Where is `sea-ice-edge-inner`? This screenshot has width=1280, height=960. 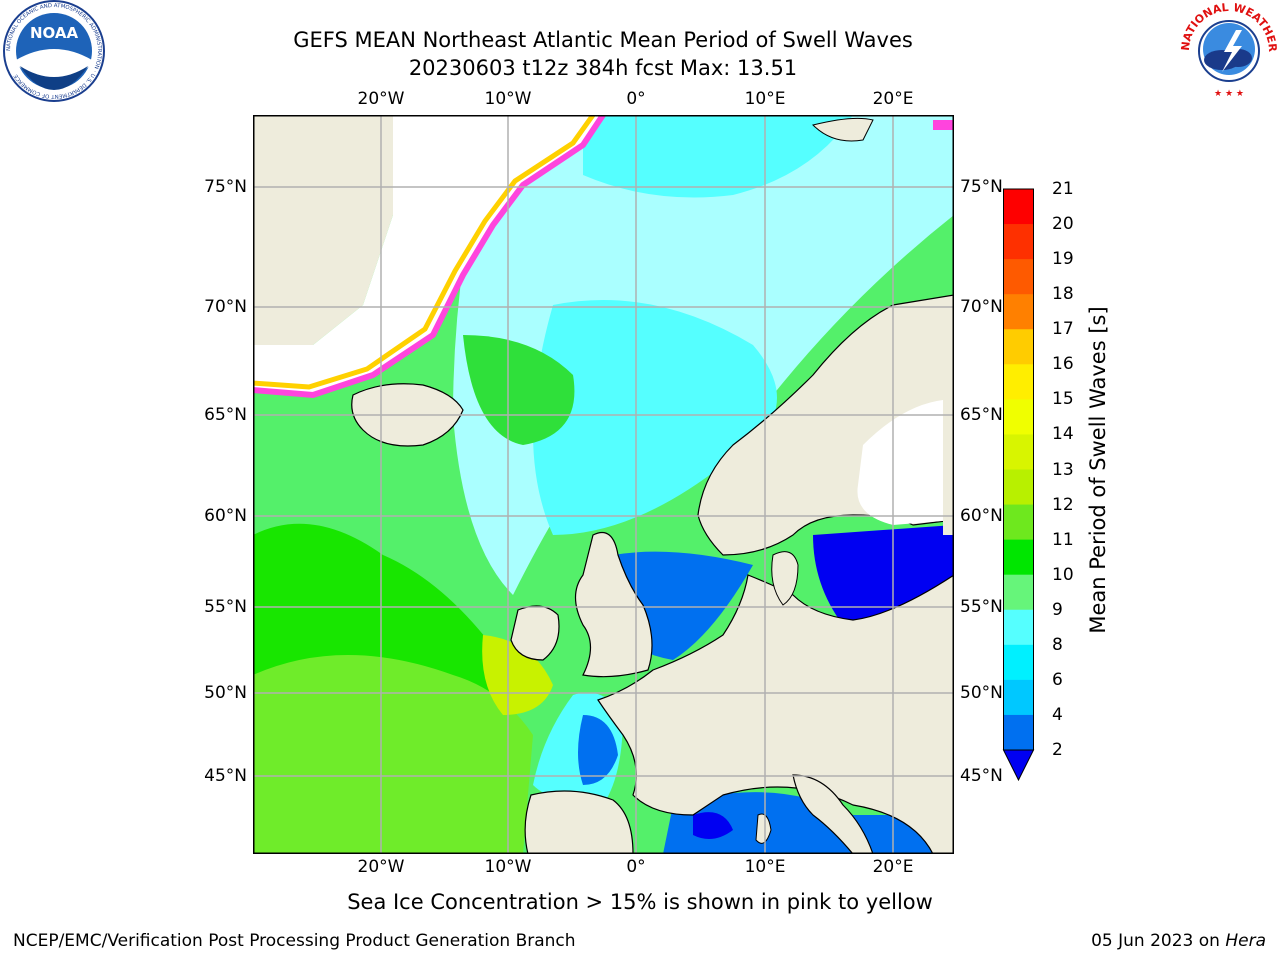
sea-ice-edge-inner is located at coordinates (424, 252).